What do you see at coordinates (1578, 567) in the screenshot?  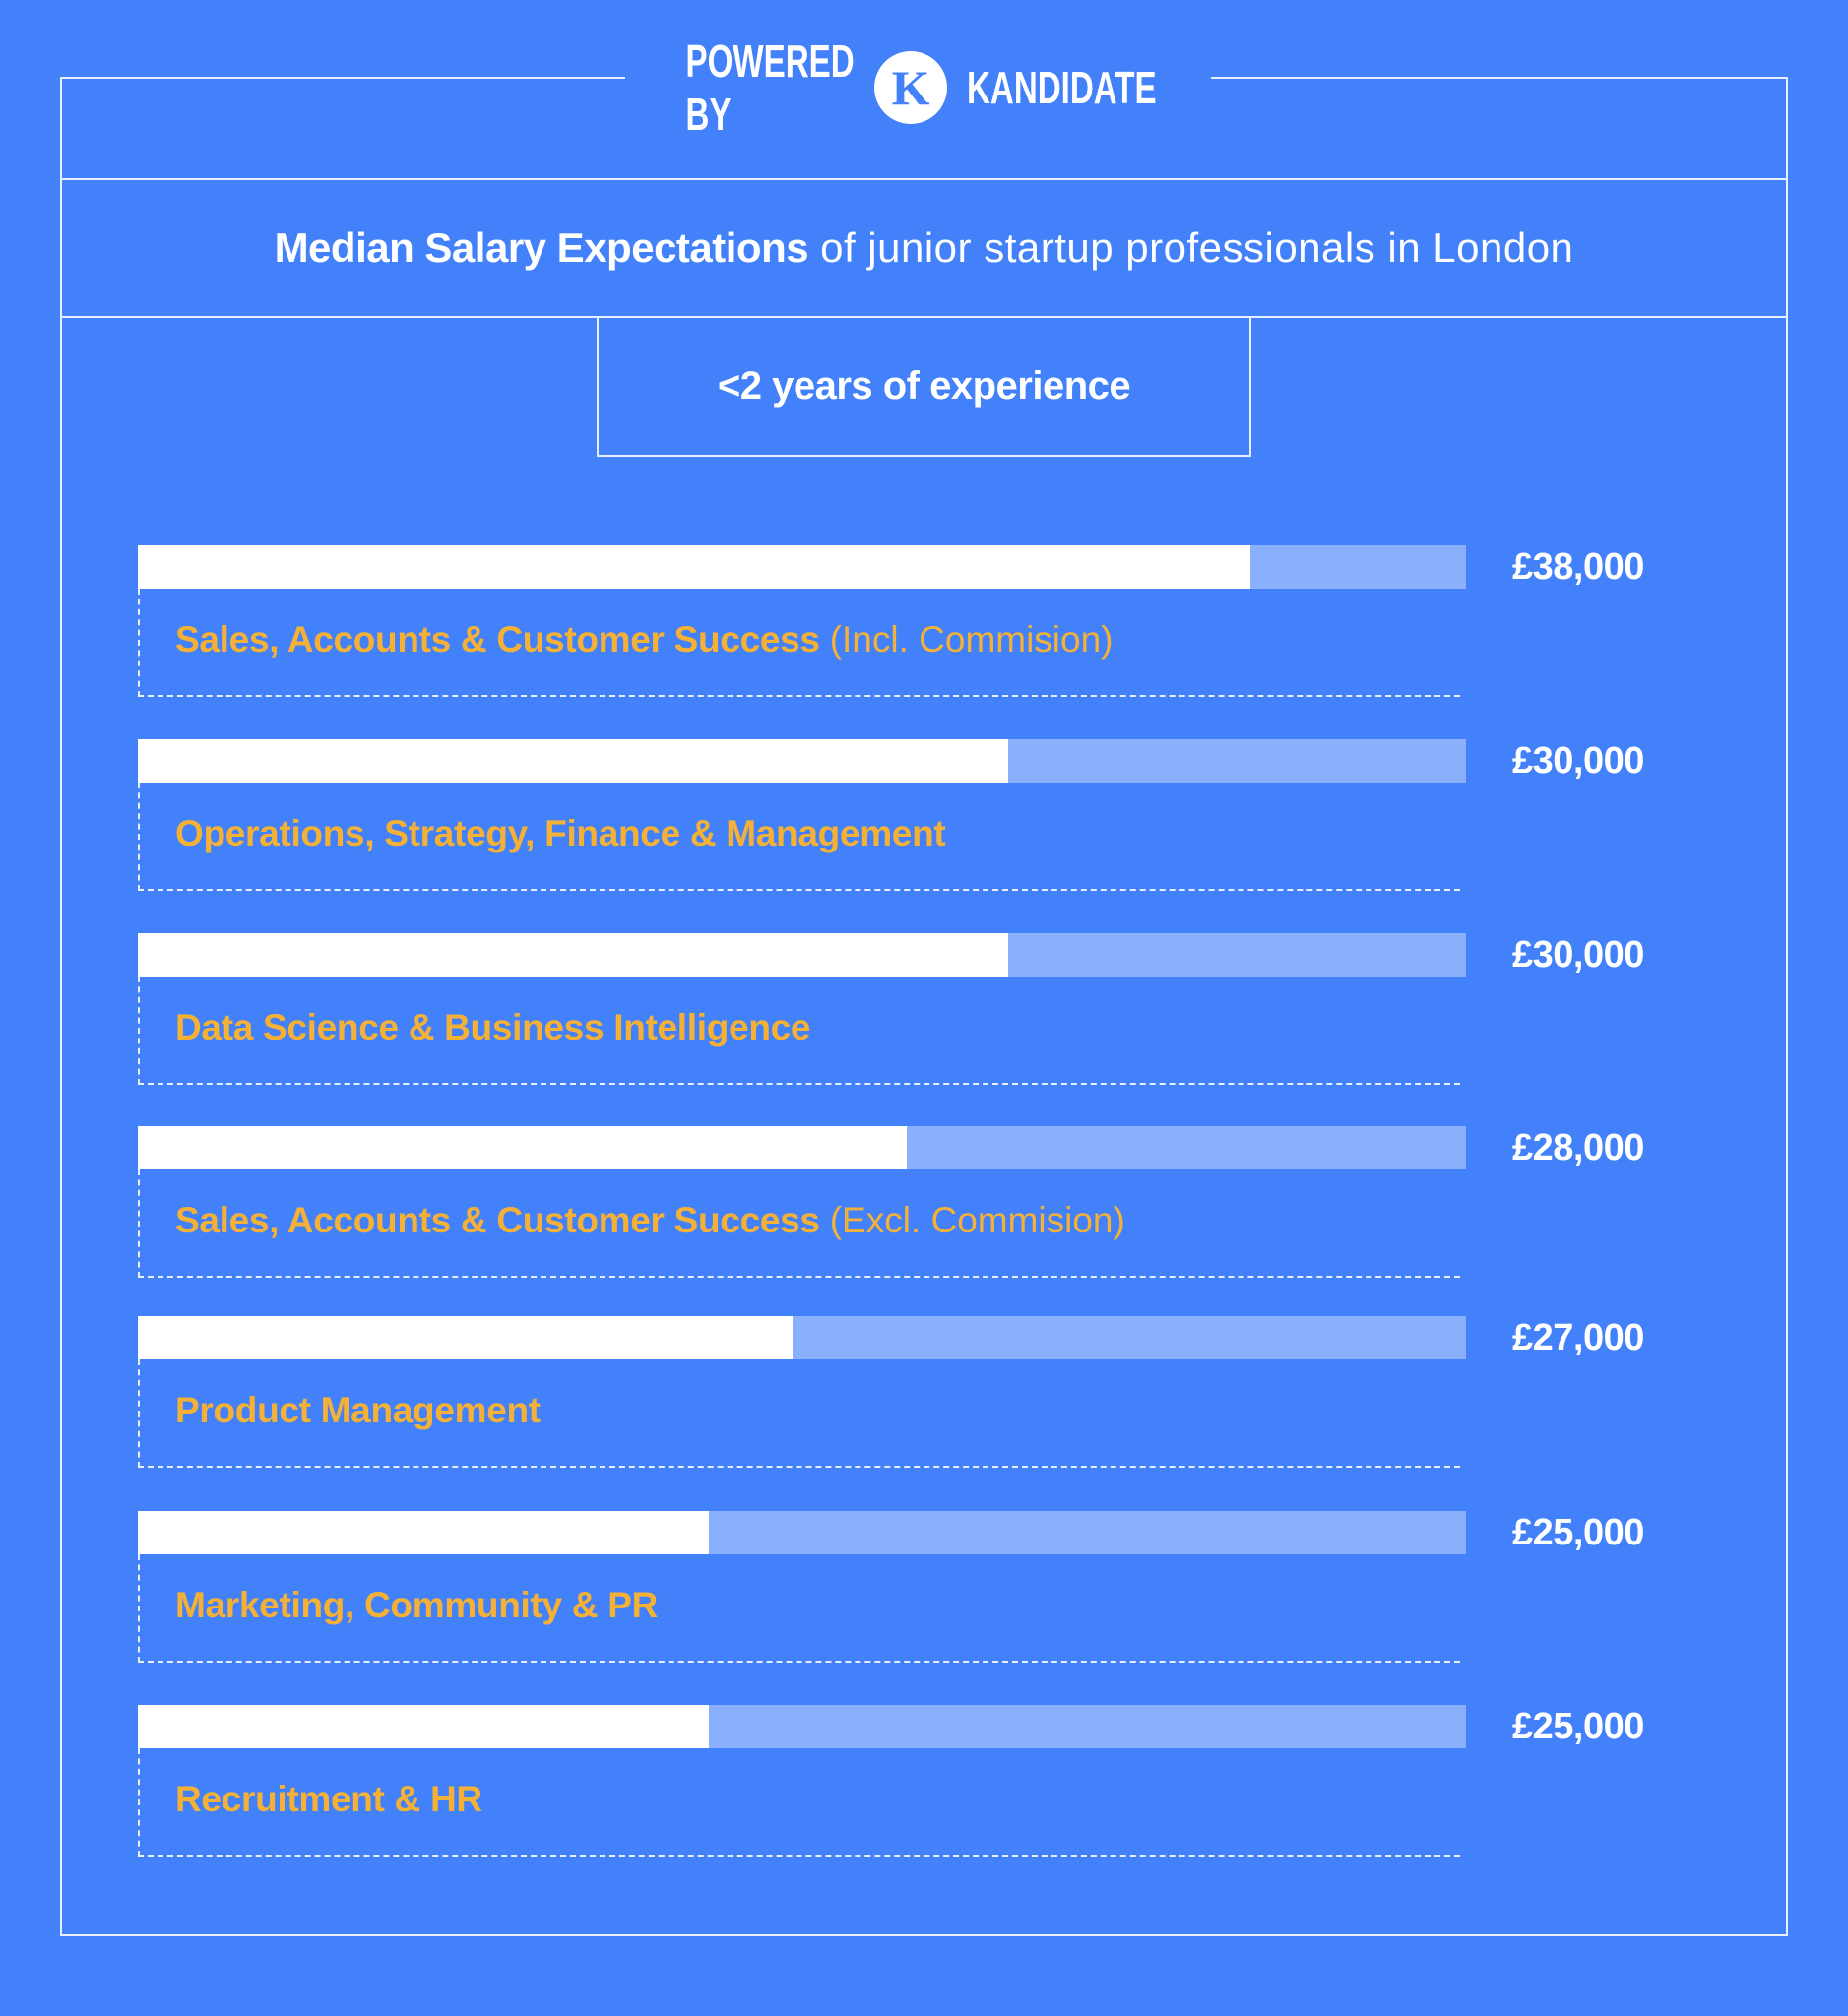 I see `salary-value: £38,000` at bounding box center [1578, 567].